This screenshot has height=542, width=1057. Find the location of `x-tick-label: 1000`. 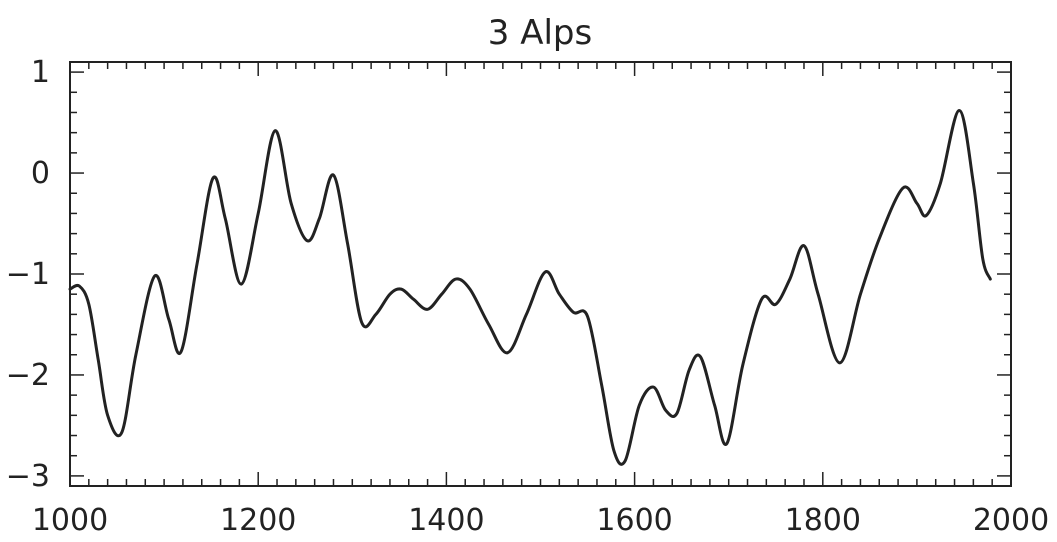

x-tick-label: 1000 is located at coordinates (70, 520).